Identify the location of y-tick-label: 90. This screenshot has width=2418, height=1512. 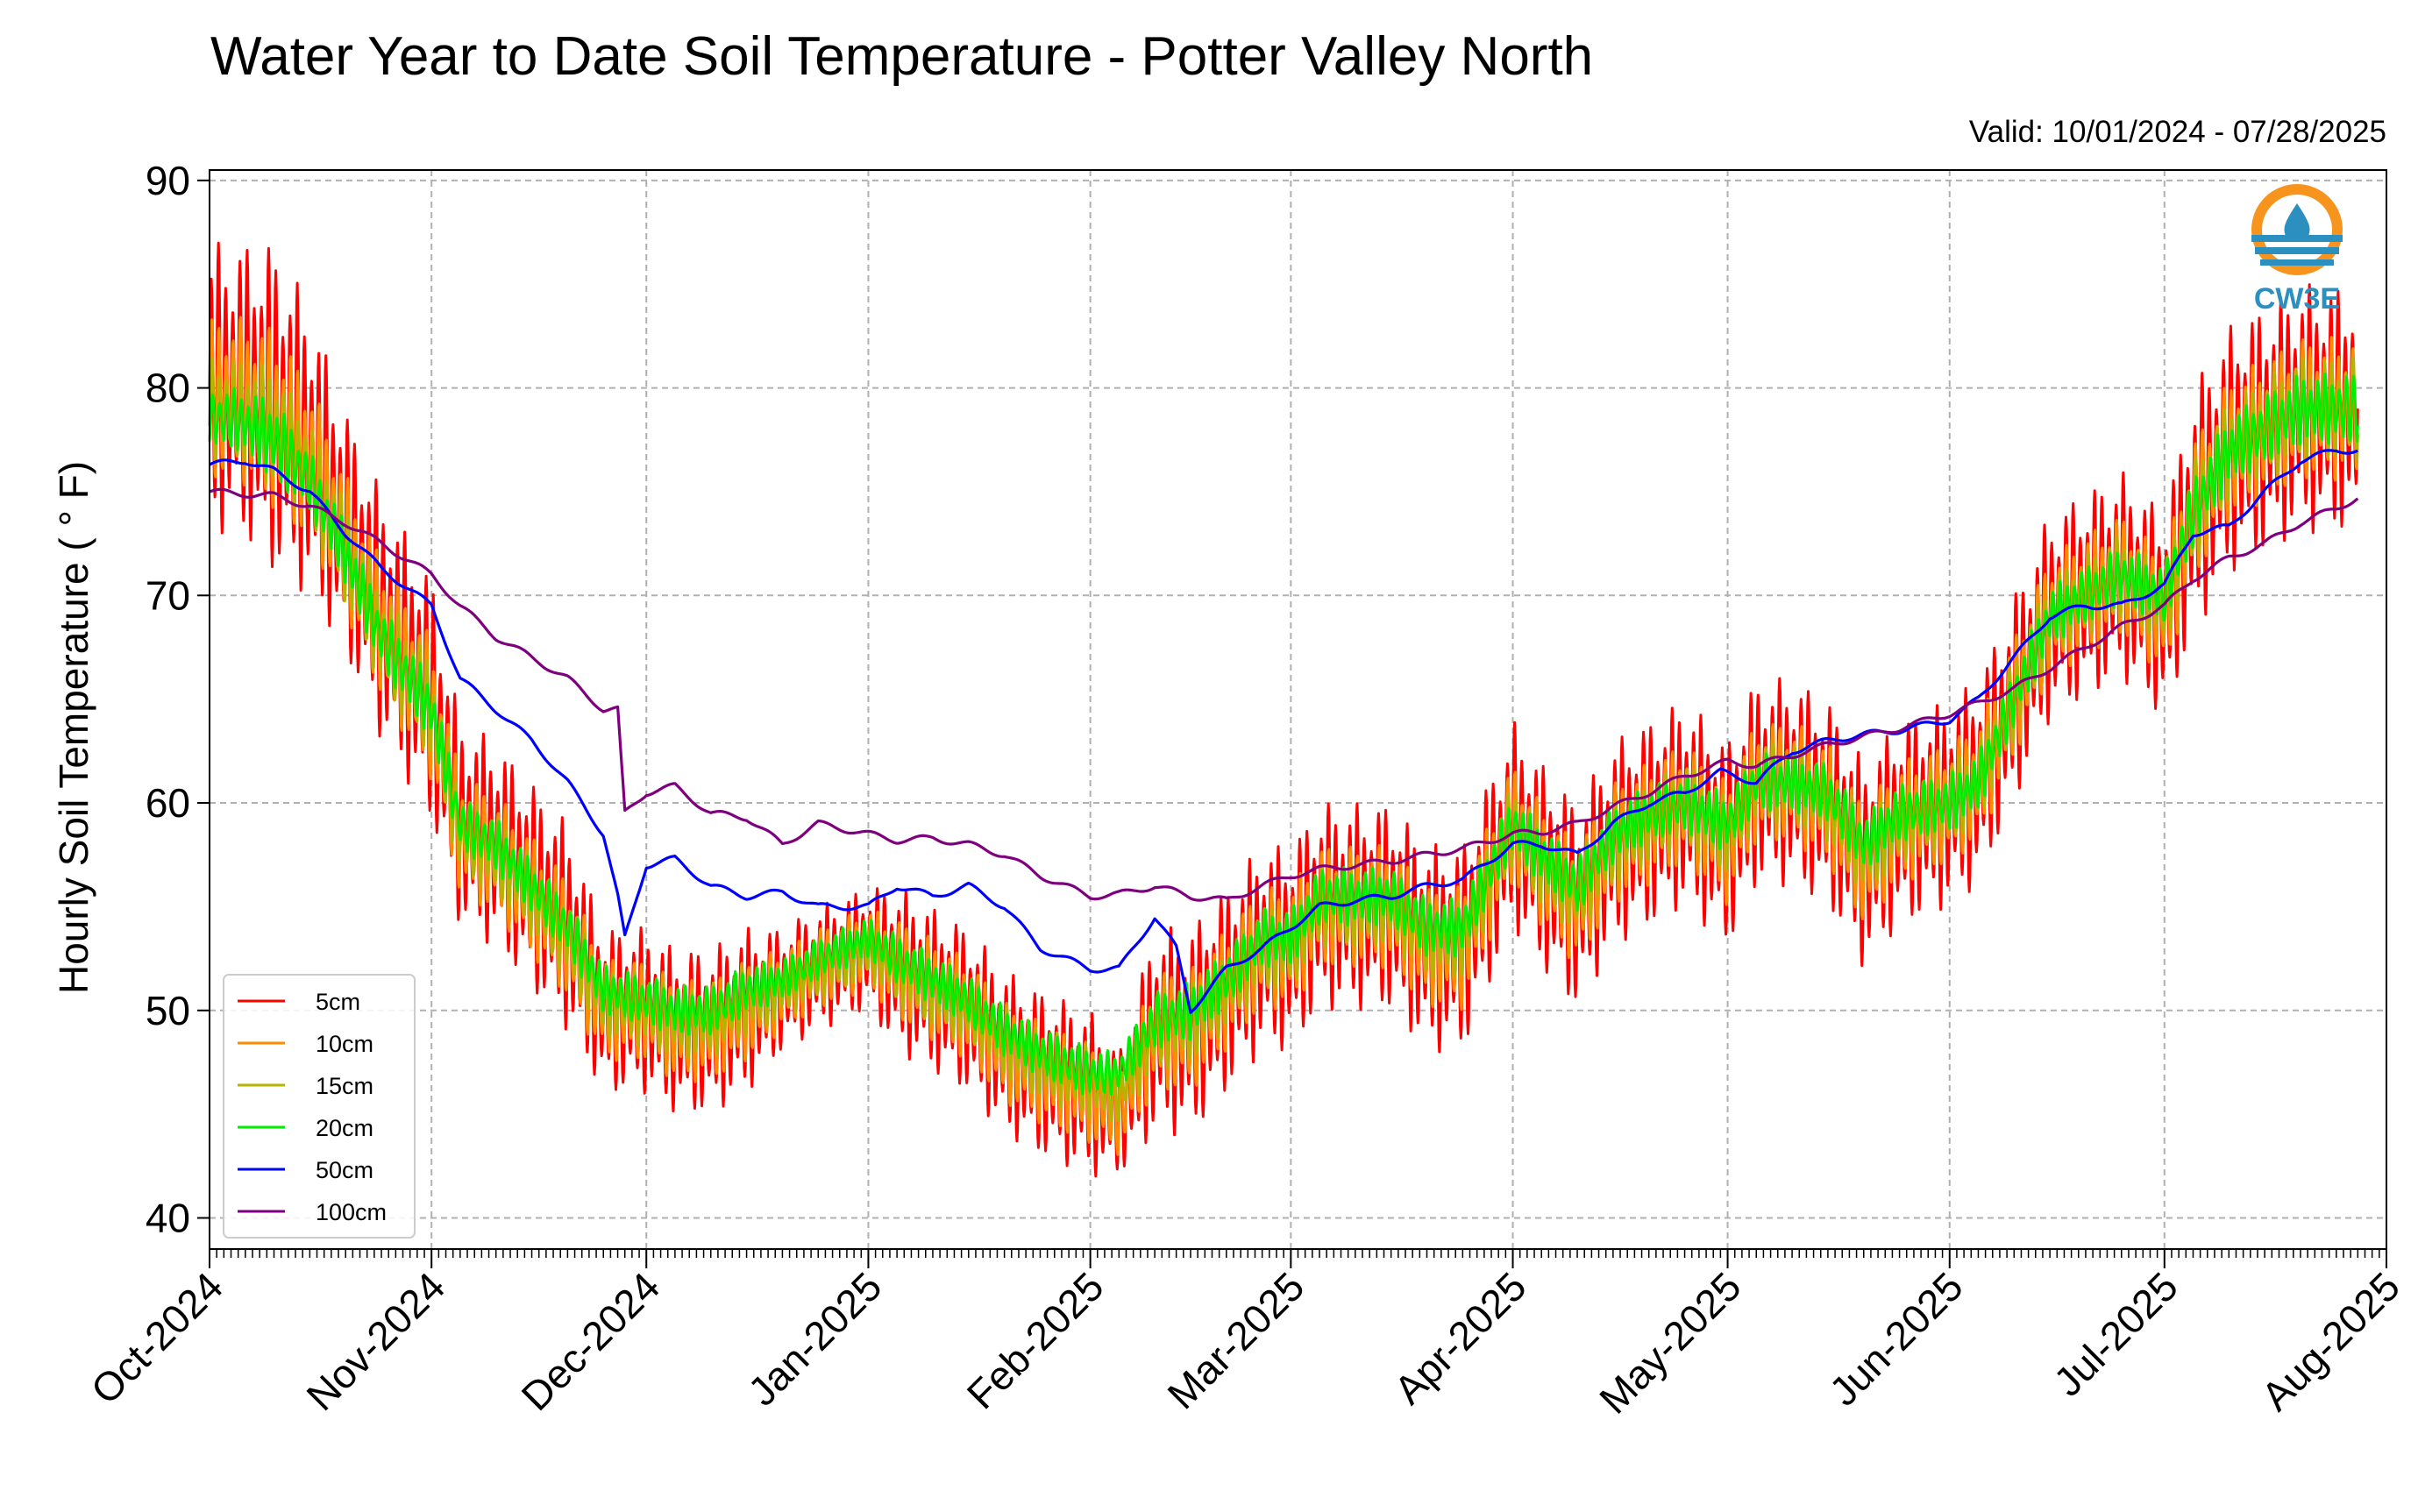
(168, 180).